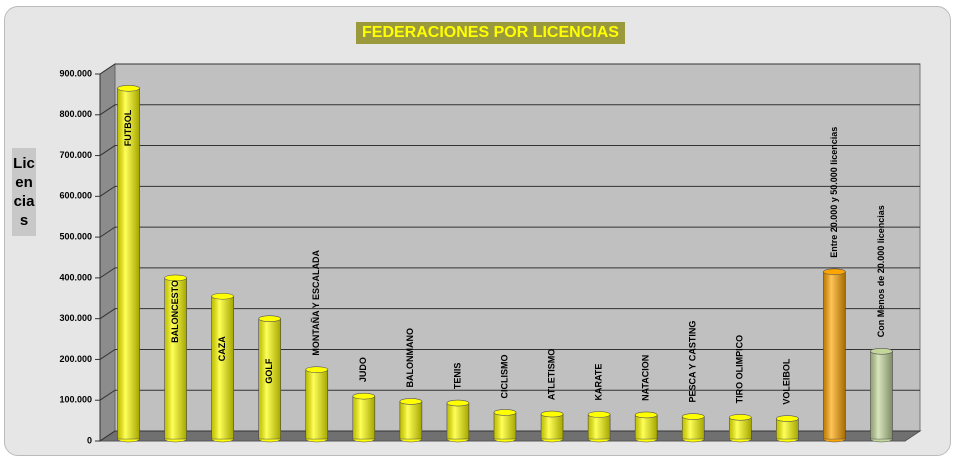 The width and height of the screenshot is (957, 459). I want to click on y-tick-label: 0, so click(89, 440).